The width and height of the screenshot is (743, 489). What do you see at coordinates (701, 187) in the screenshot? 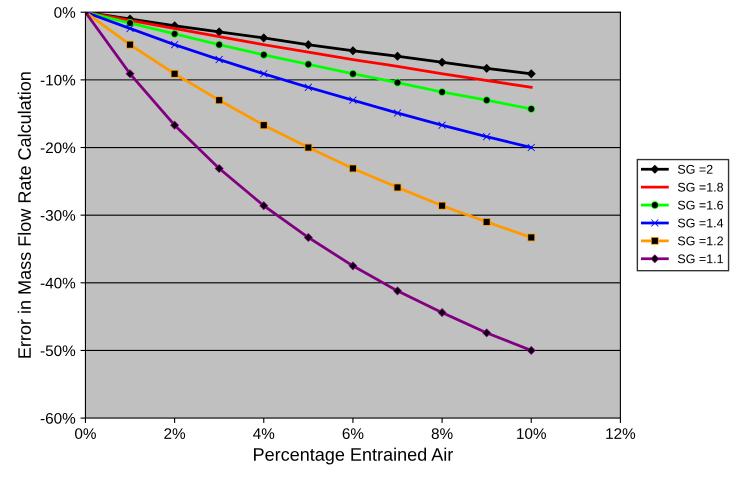
I see `legend-label: SG =1.8` at bounding box center [701, 187].